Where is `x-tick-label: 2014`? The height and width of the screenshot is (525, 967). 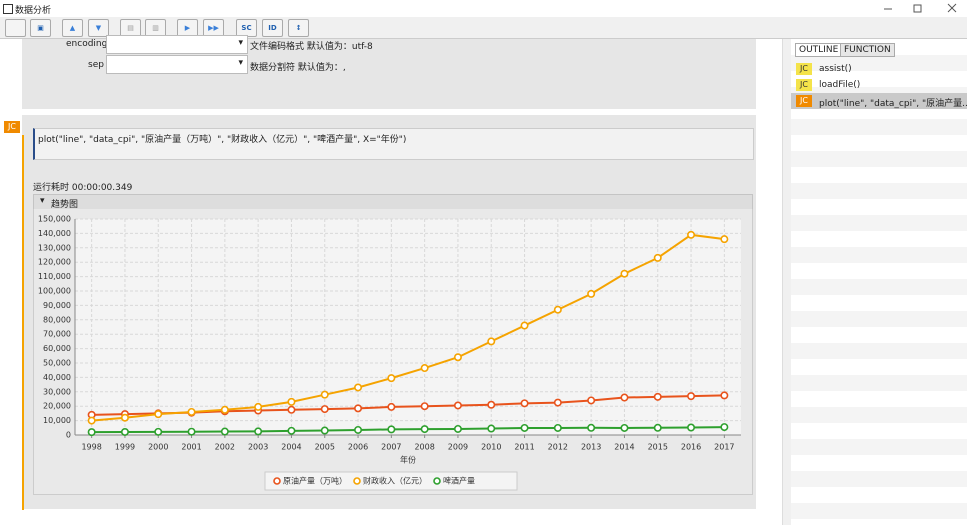
x-tick-label: 2014 is located at coordinates (624, 447).